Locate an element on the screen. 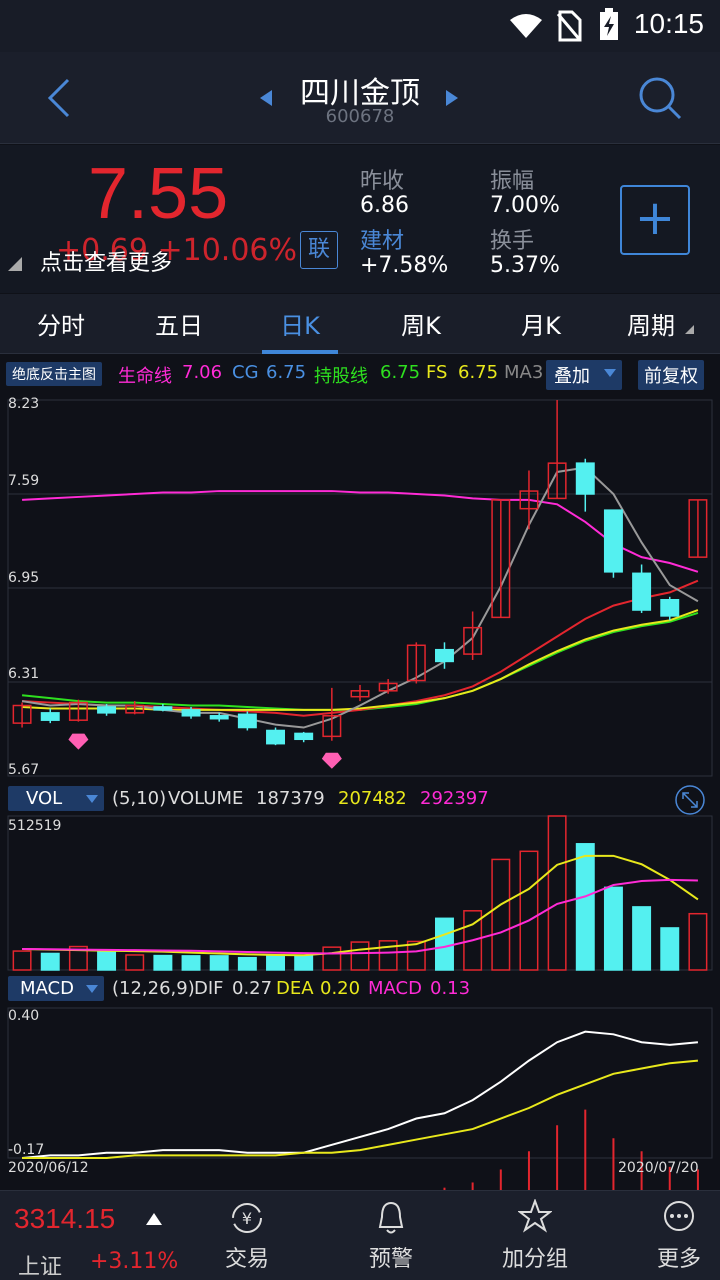  fs-value: 6.75 is located at coordinates (478, 372).